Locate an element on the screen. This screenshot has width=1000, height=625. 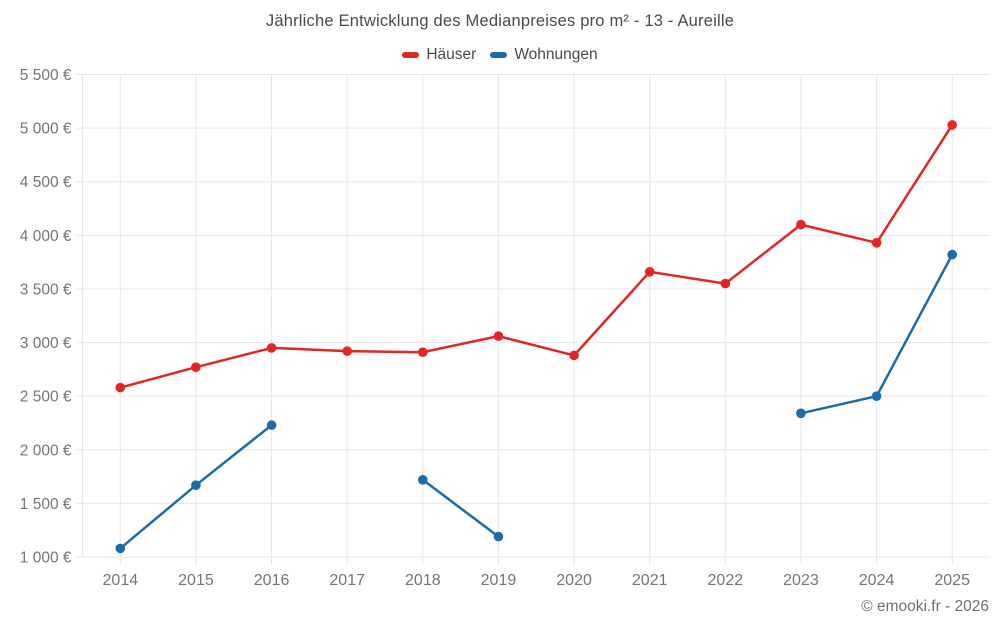
x-axis-label: 2022 is located at coordinates (726, 580).